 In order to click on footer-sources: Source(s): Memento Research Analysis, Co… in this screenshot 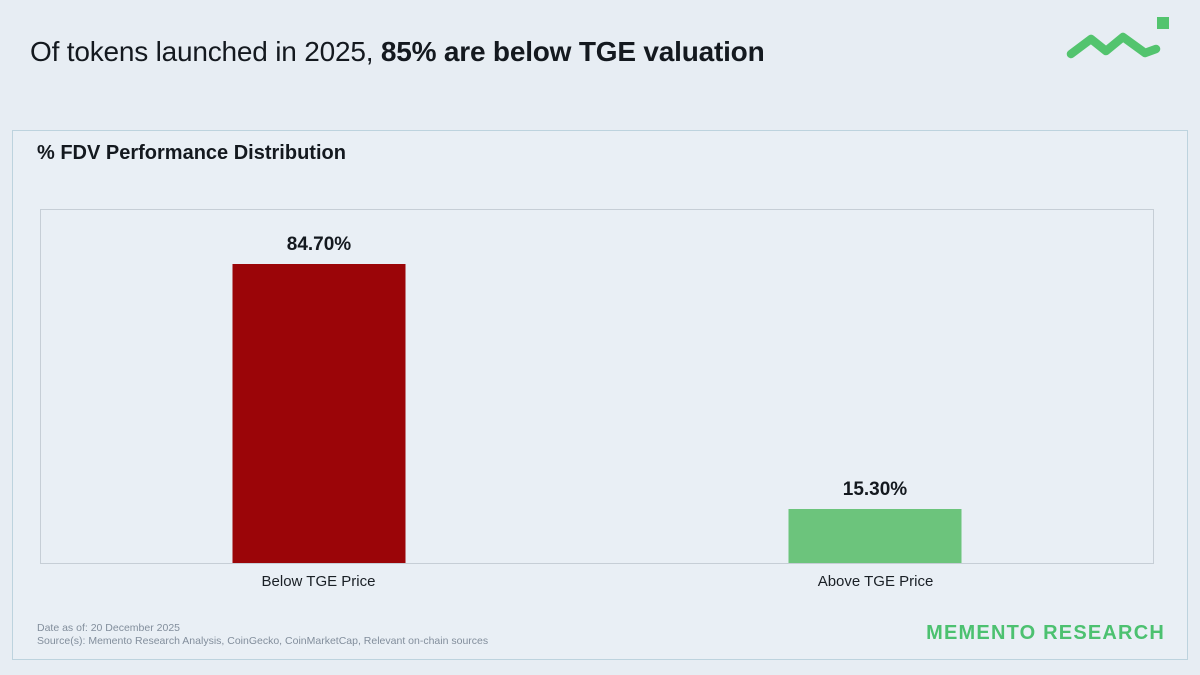, I will do `click(263, 641)`.